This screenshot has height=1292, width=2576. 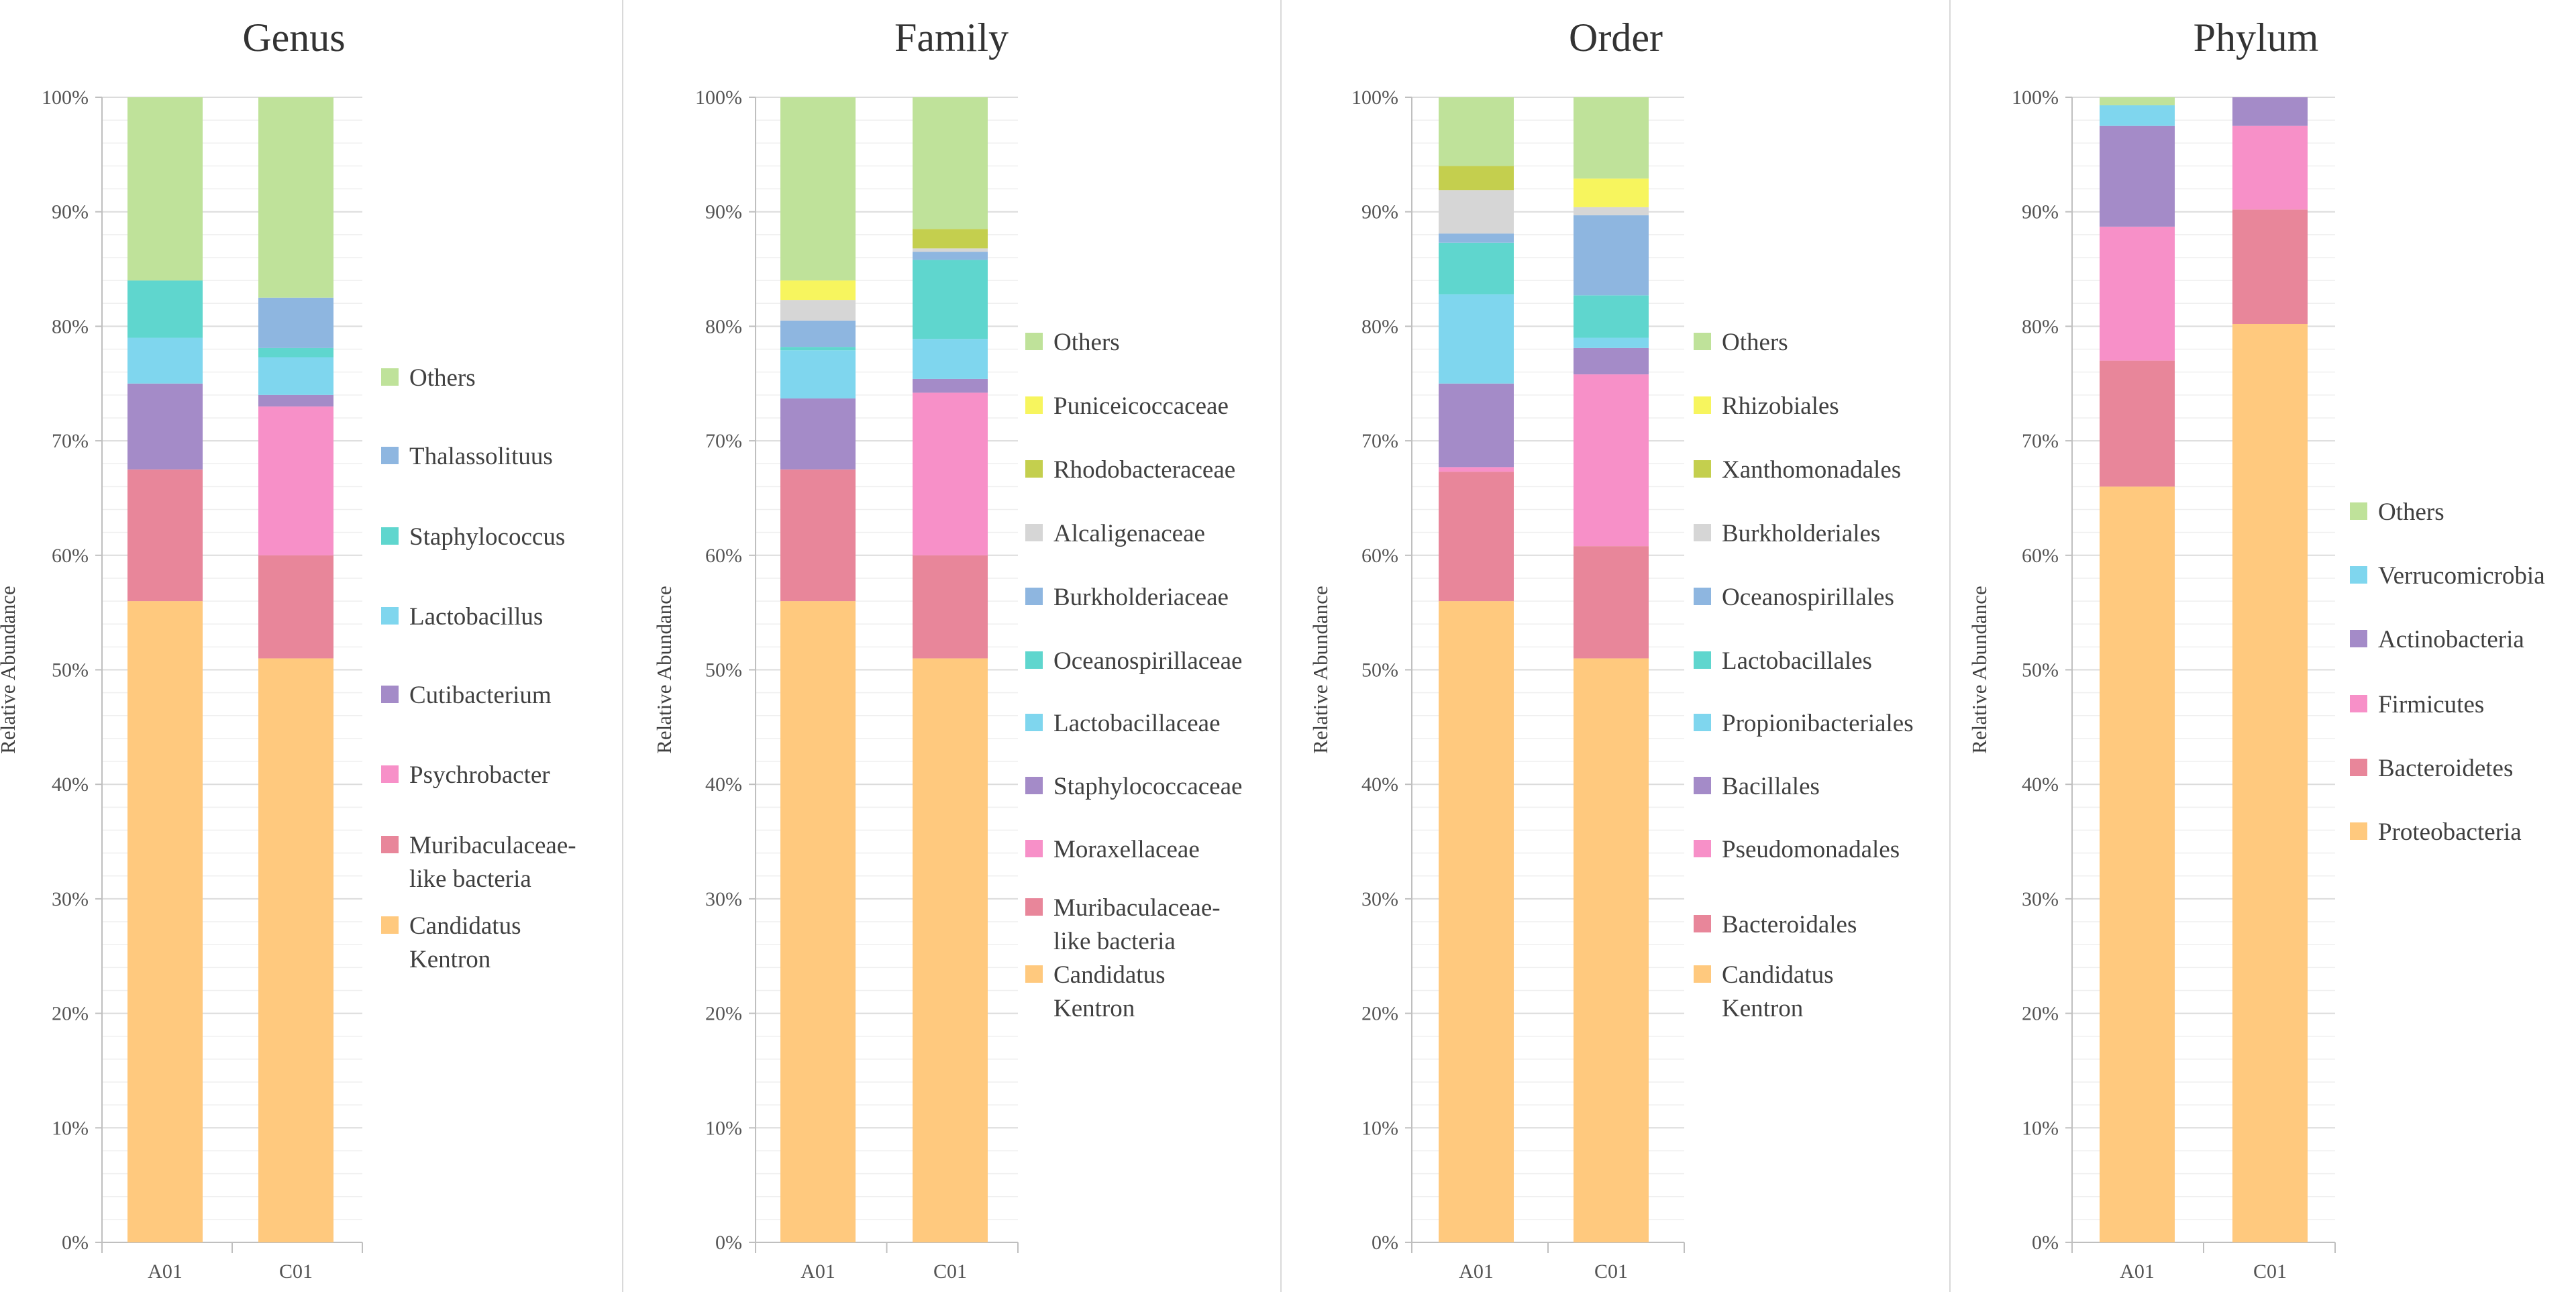 What do you see at coordinates (165, 309) in the screenshot?
I see `bar-segment-staphylococcus-a01` at bounding box center [165, 309].